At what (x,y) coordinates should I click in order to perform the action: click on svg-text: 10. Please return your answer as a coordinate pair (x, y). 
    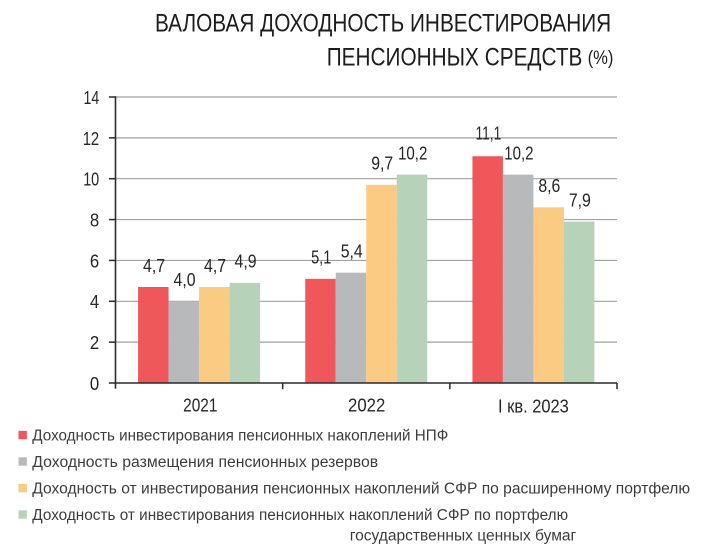
    Looking at the image, I should click on (91, 179).